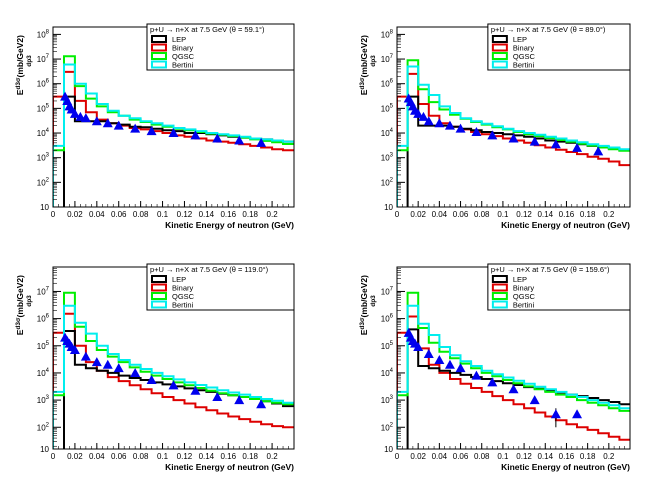 This screenshot has width=671, height=478. Describe the element at coordinates (43, 158) in the screenshot. I see `y-tick-label: 10³` at that location.